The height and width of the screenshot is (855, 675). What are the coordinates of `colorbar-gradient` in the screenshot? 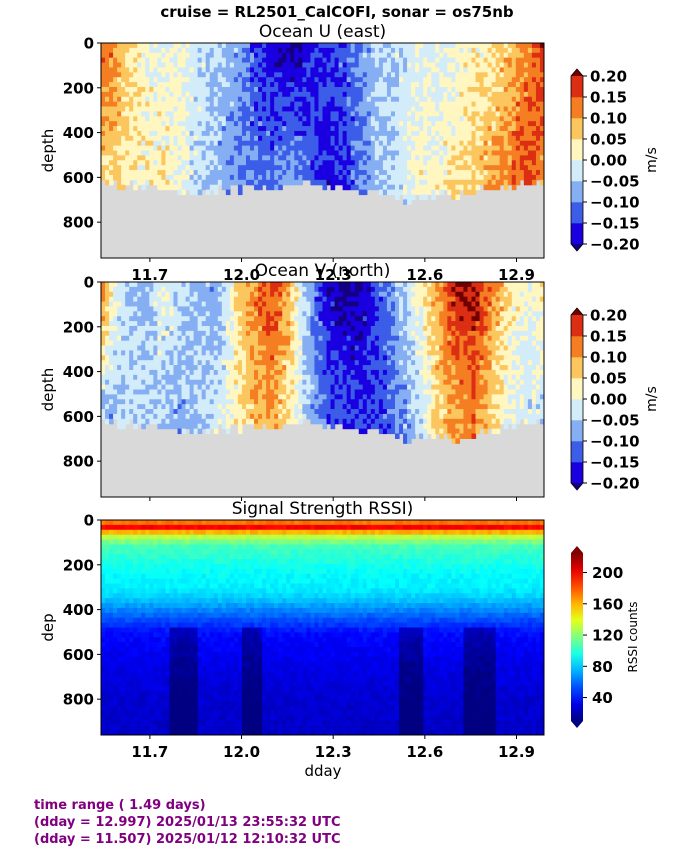 It's located at (577, 637).